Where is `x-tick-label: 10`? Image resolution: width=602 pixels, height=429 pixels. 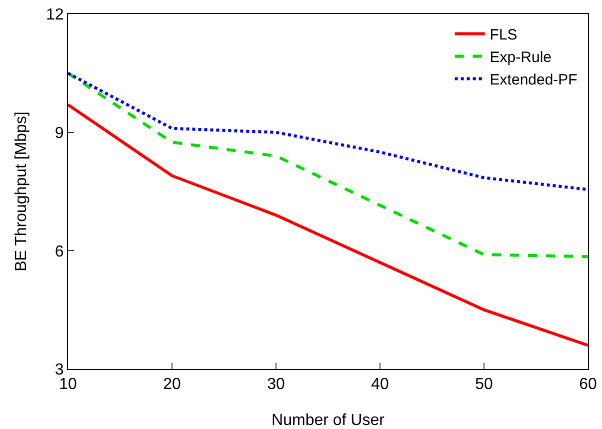
x-tick-label: 10 is located at coordinates (68, 385).